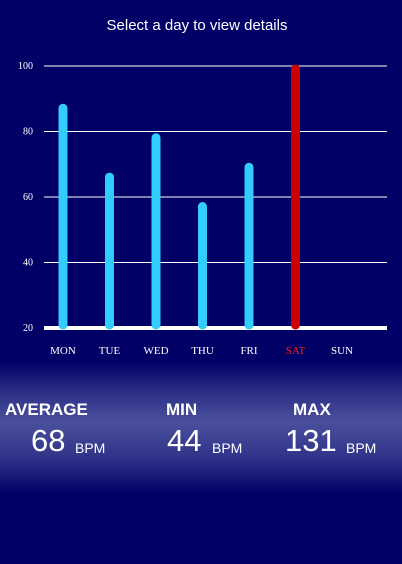 This screenshot has width=402, height=564. What do you see at coordinates (155, 351) in the screenshot?
I see `day-label-wed: WED` at bounding box center [155, 351].